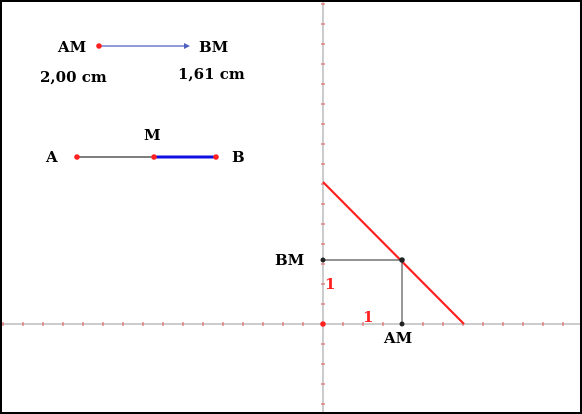  I want to click on bm-axis-point, so click(323, 260).